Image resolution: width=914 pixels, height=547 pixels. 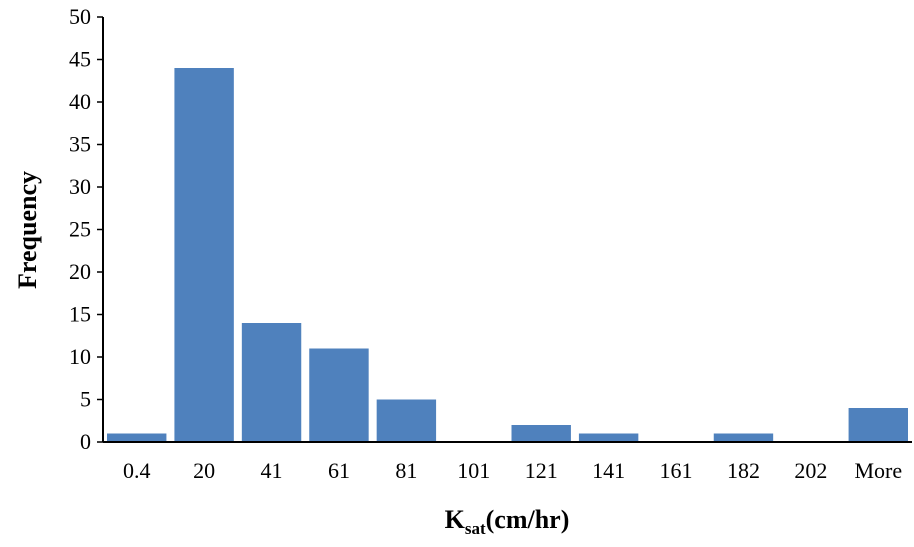 I want to click on x-tick-label: 41, so click(x=272, y=470).